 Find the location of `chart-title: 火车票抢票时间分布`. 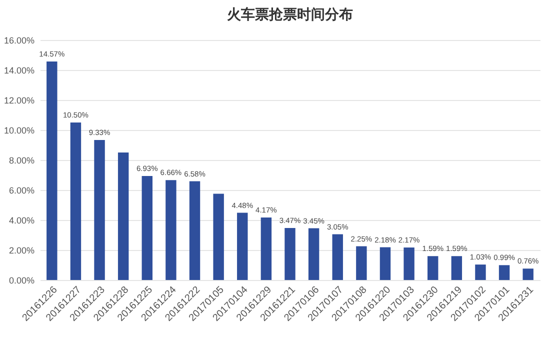

chart-title: 火车票抢票时间分布 is located at coordinates (290, 14).